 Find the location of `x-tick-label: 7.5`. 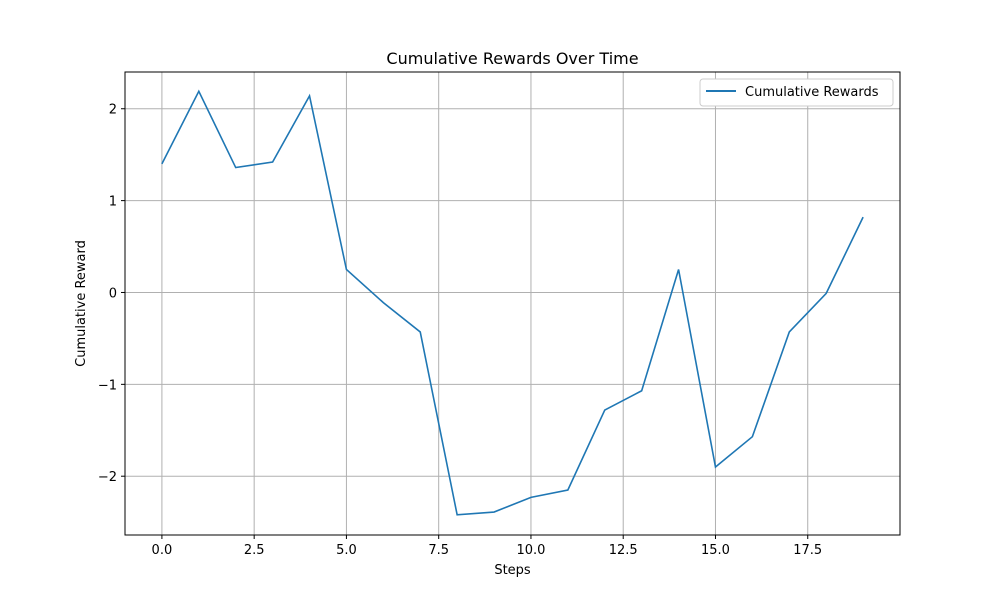

x-tick-label: 7.5 is located at coordinates (438, 550).